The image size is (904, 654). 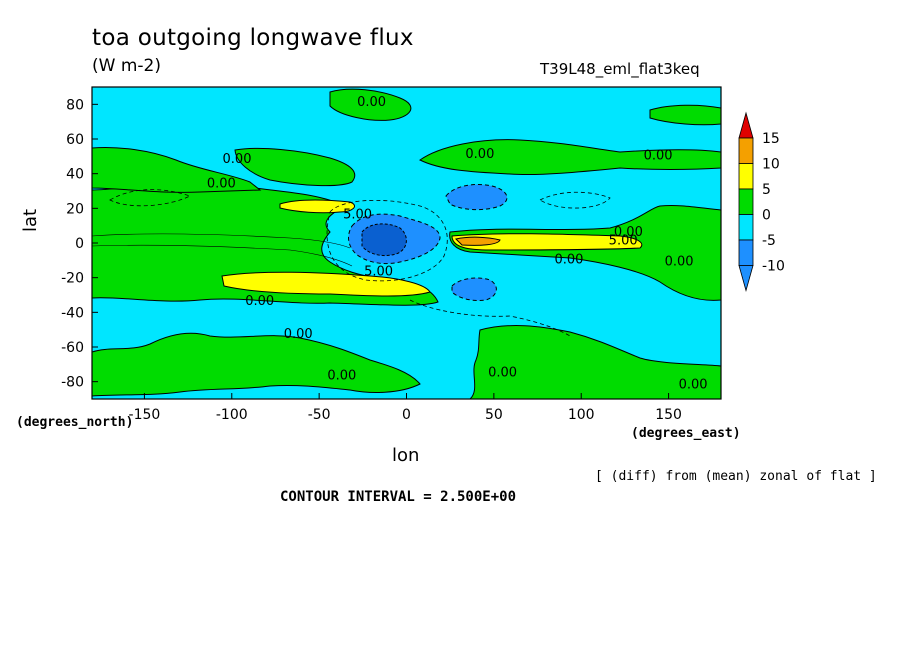 What do you see at coordinates (75, 209) in the screenshot?
I see `y-tick-label: 20` at bounding box center [75, 209].